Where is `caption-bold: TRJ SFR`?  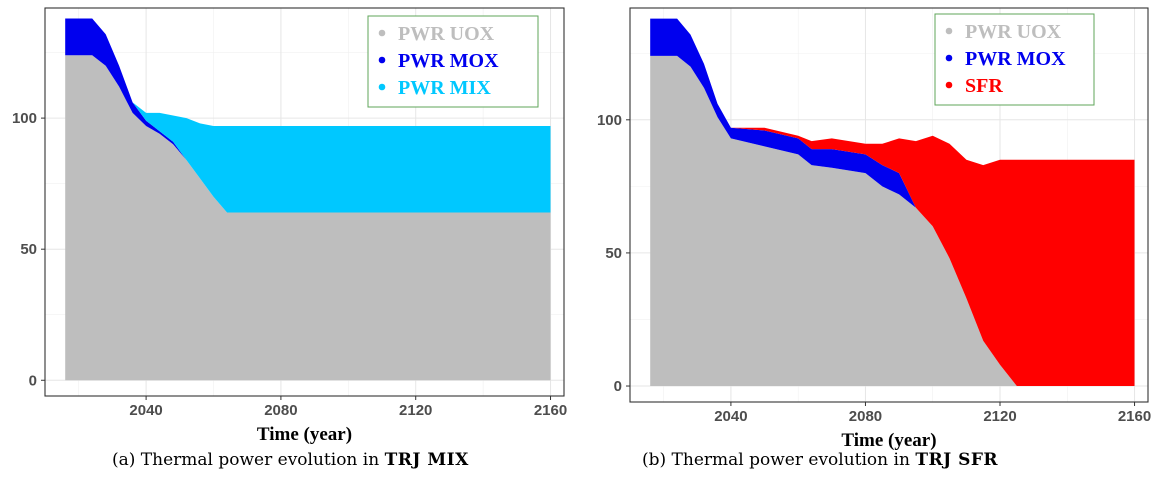
caption-bold: TRJ SFR is located at coordinates (957, 460).